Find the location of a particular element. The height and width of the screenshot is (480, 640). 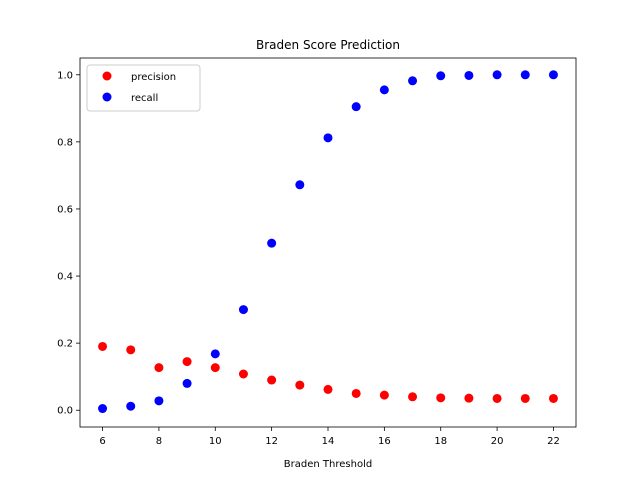

legend-label-recall: recall is located at coordinates (144, 98).